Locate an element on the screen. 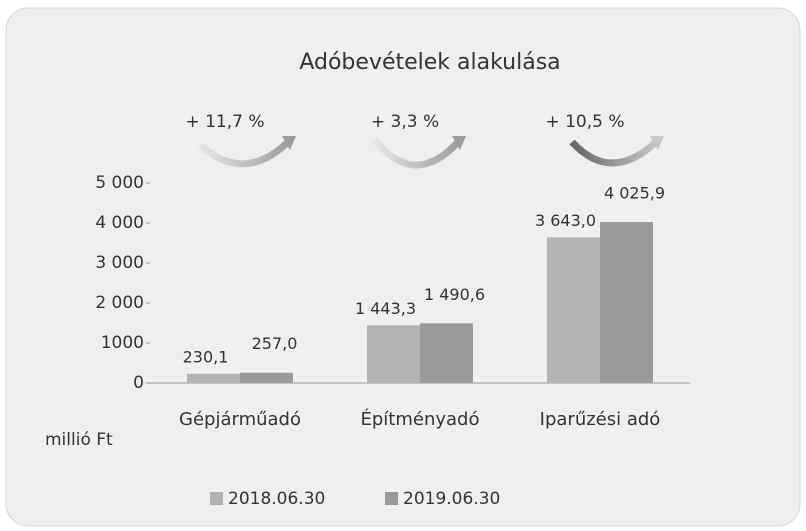  y-axis-label: millió Ft is located at coordinates (79, 440).